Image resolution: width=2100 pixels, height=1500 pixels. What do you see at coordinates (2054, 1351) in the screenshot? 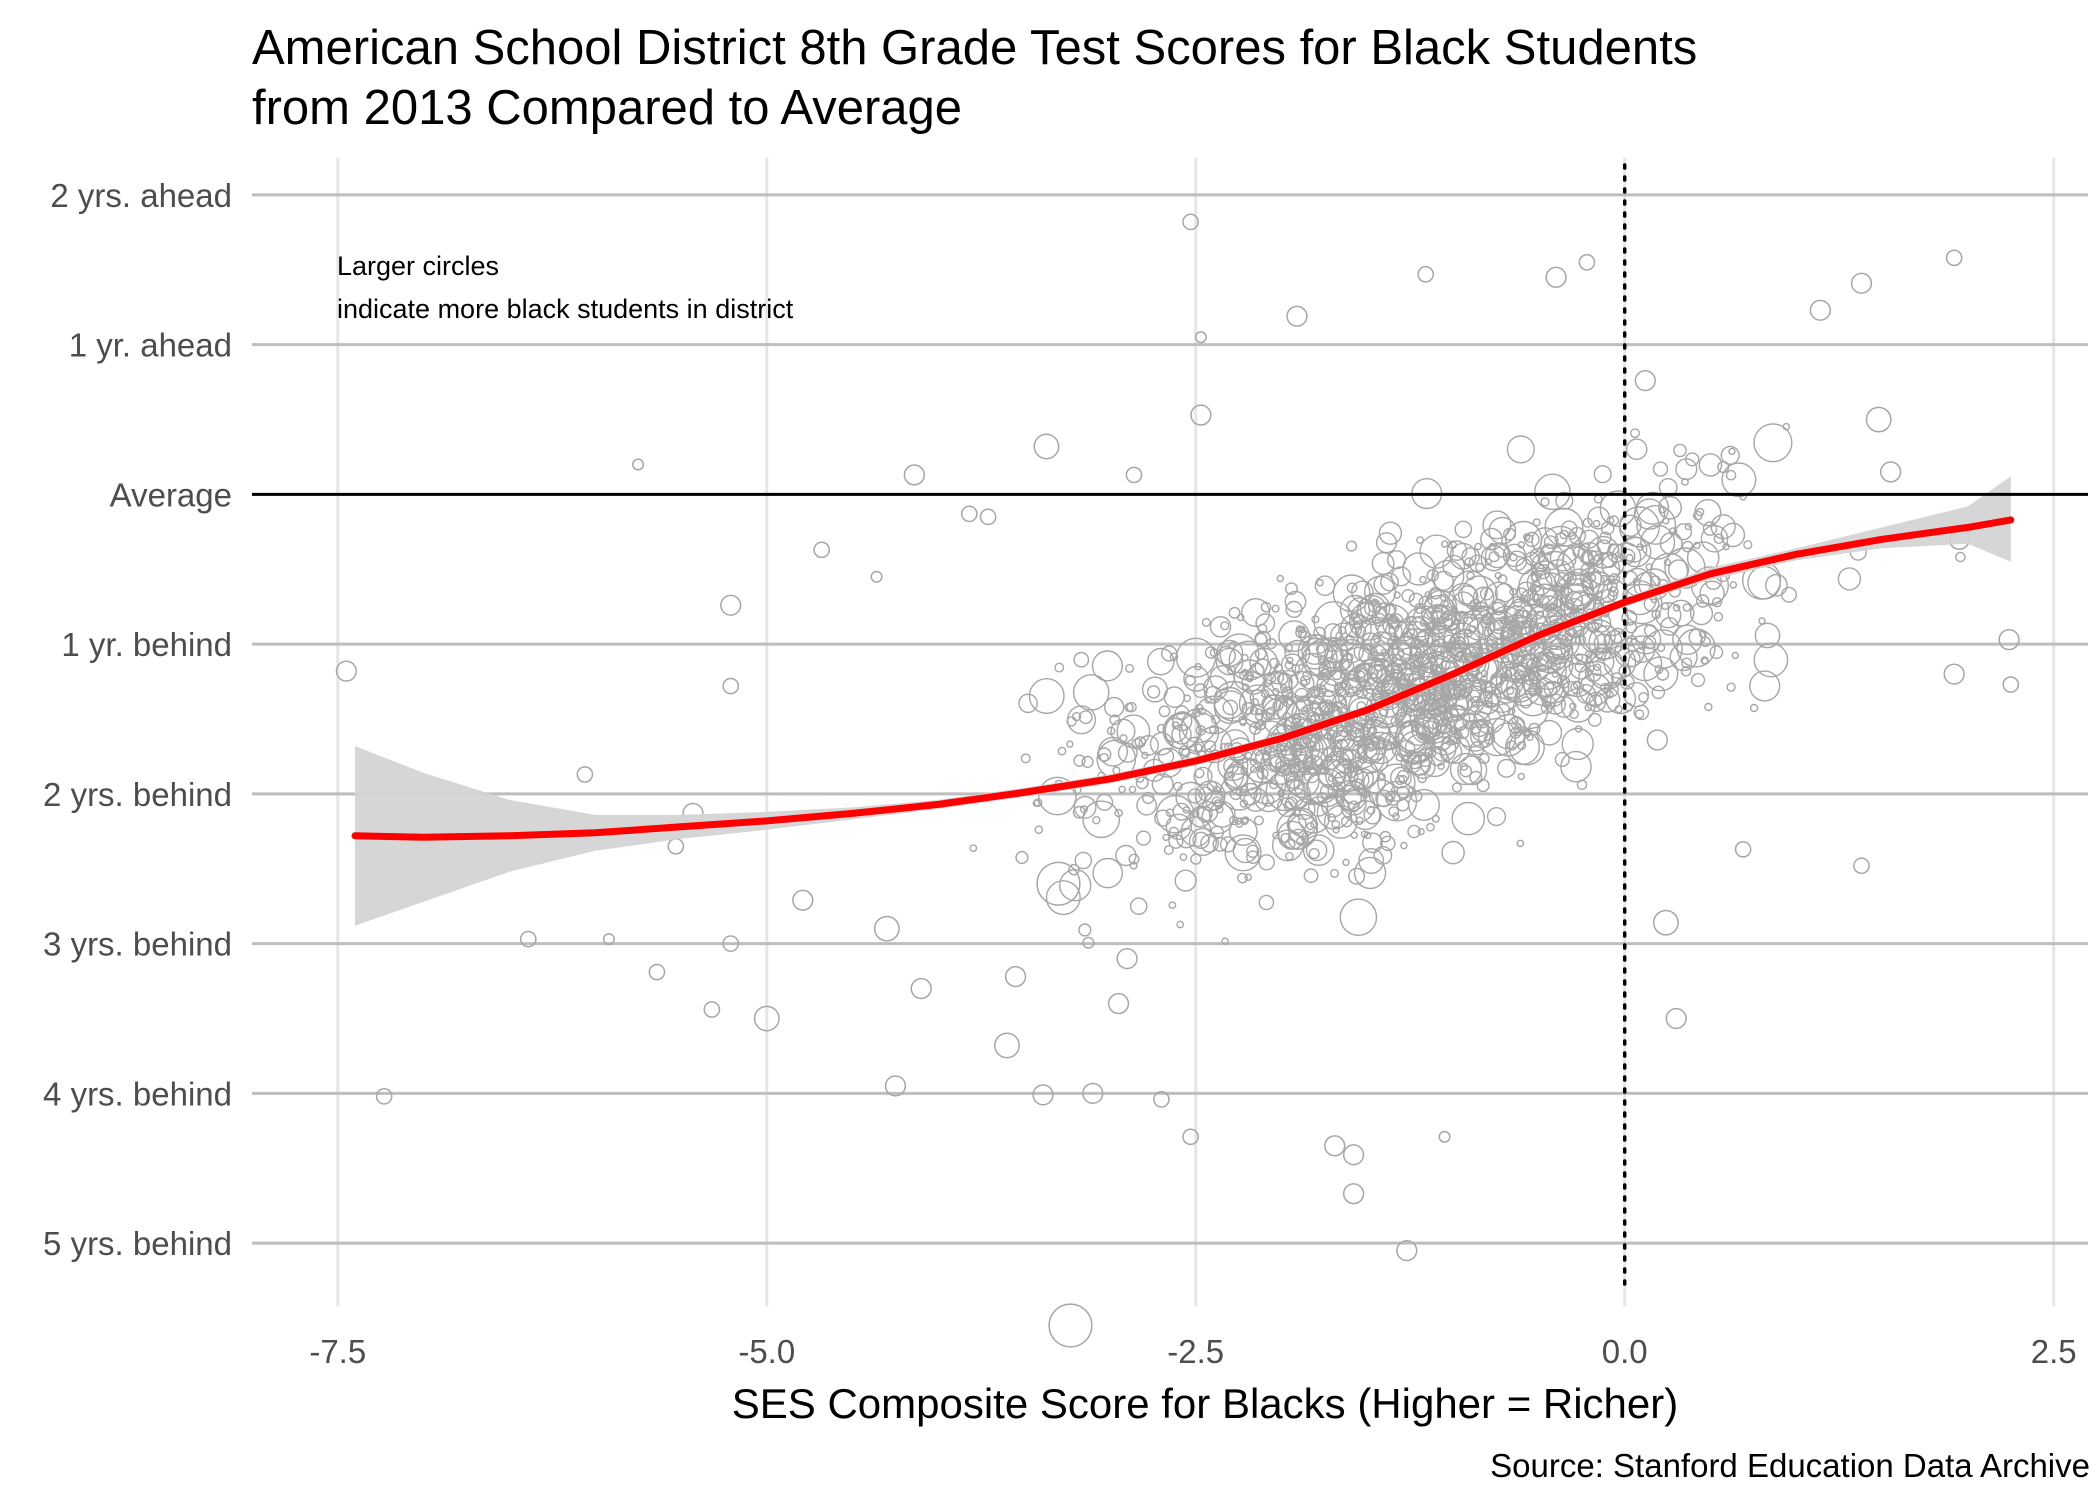
I see `x-tick-label-4: 2.5` at bounding box center [2054, 1351].